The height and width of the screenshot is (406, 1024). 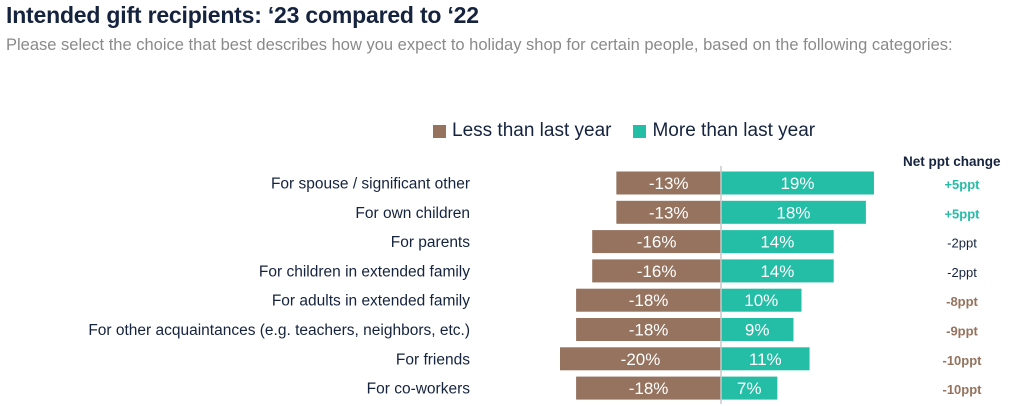 I want to click on data-label-more: 11%, so click(x=765, y=359).